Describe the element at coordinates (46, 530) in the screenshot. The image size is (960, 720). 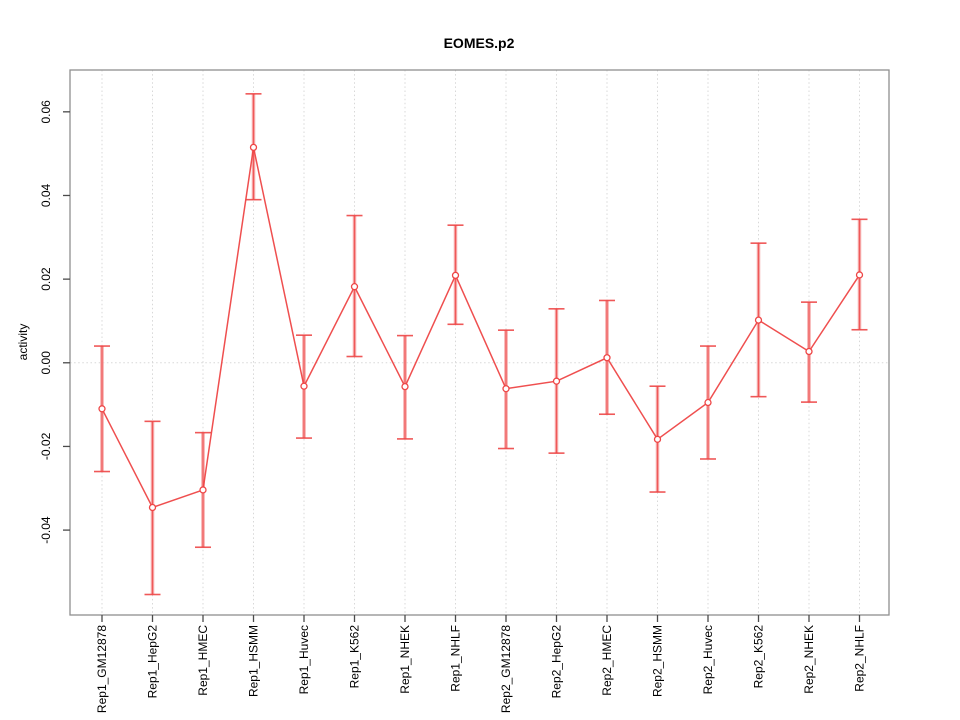
I see `y-tick-label: -0.04` at that location.